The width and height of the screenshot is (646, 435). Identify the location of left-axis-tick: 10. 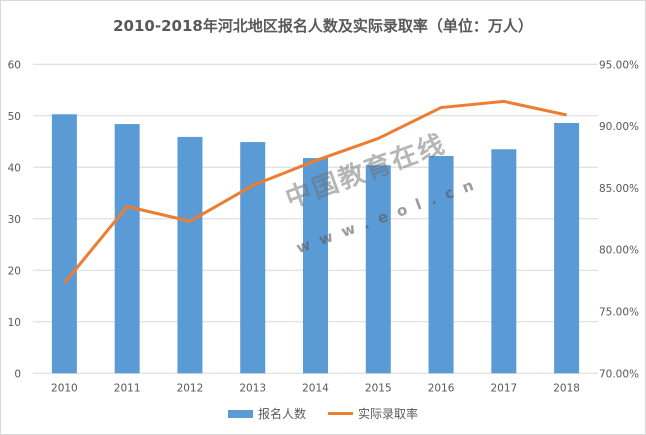
(14, 323).